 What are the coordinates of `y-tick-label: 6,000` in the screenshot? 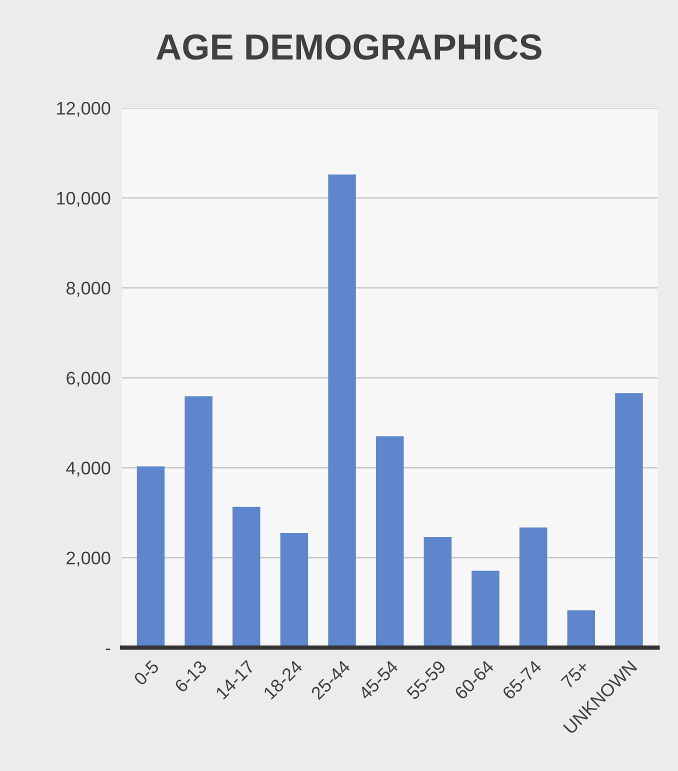 It's located at (88, 379).